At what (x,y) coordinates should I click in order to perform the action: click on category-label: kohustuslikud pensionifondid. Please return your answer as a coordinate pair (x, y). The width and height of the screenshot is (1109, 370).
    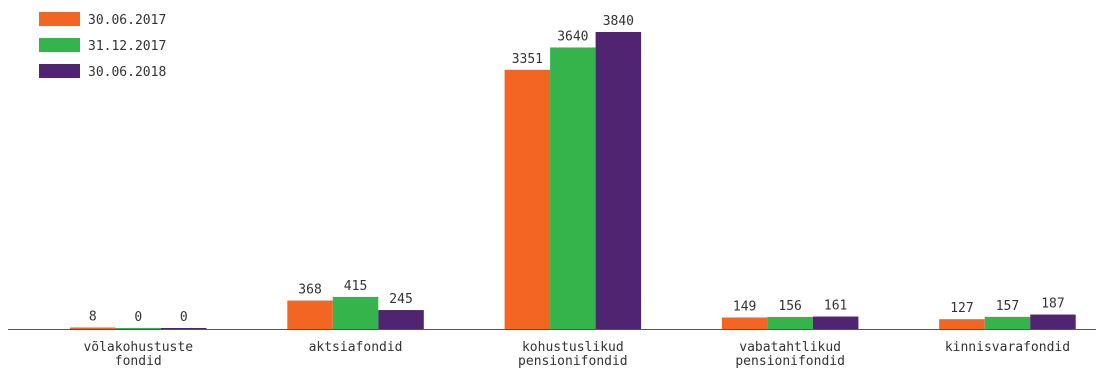
    Looking at the image, I should click on (573, 354).